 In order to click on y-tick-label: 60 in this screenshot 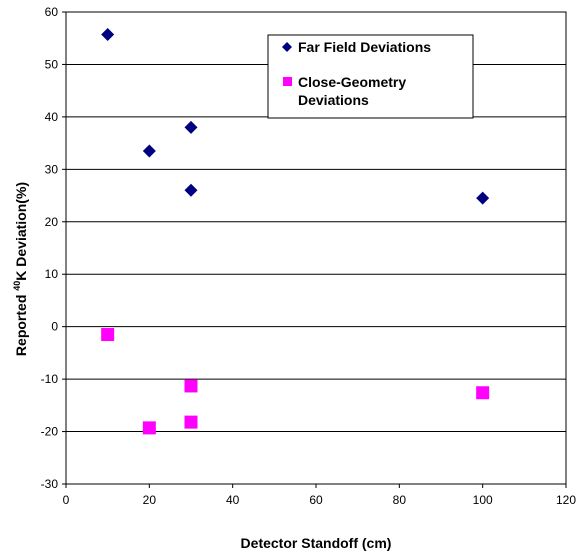, I will do `click(52, 12)`.